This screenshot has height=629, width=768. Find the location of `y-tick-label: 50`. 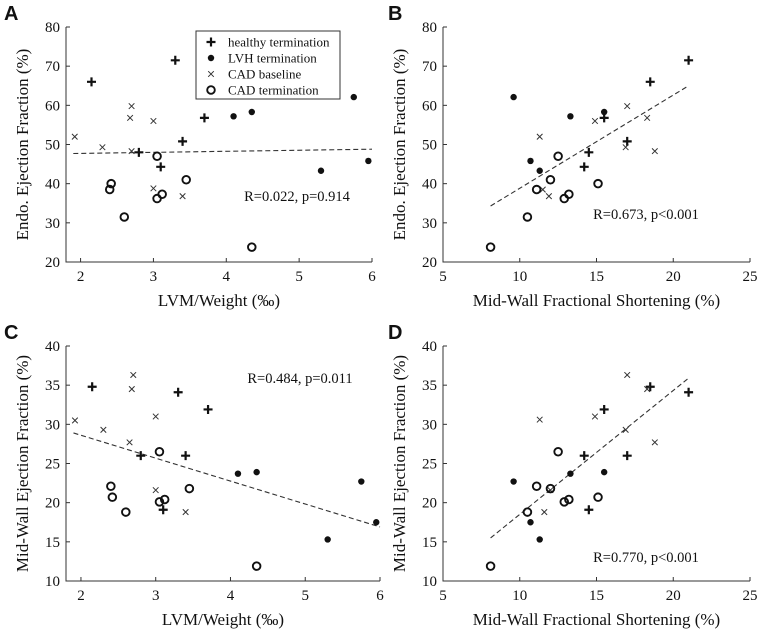

y-tick-label: 50 is located at coordinates (429, 146).